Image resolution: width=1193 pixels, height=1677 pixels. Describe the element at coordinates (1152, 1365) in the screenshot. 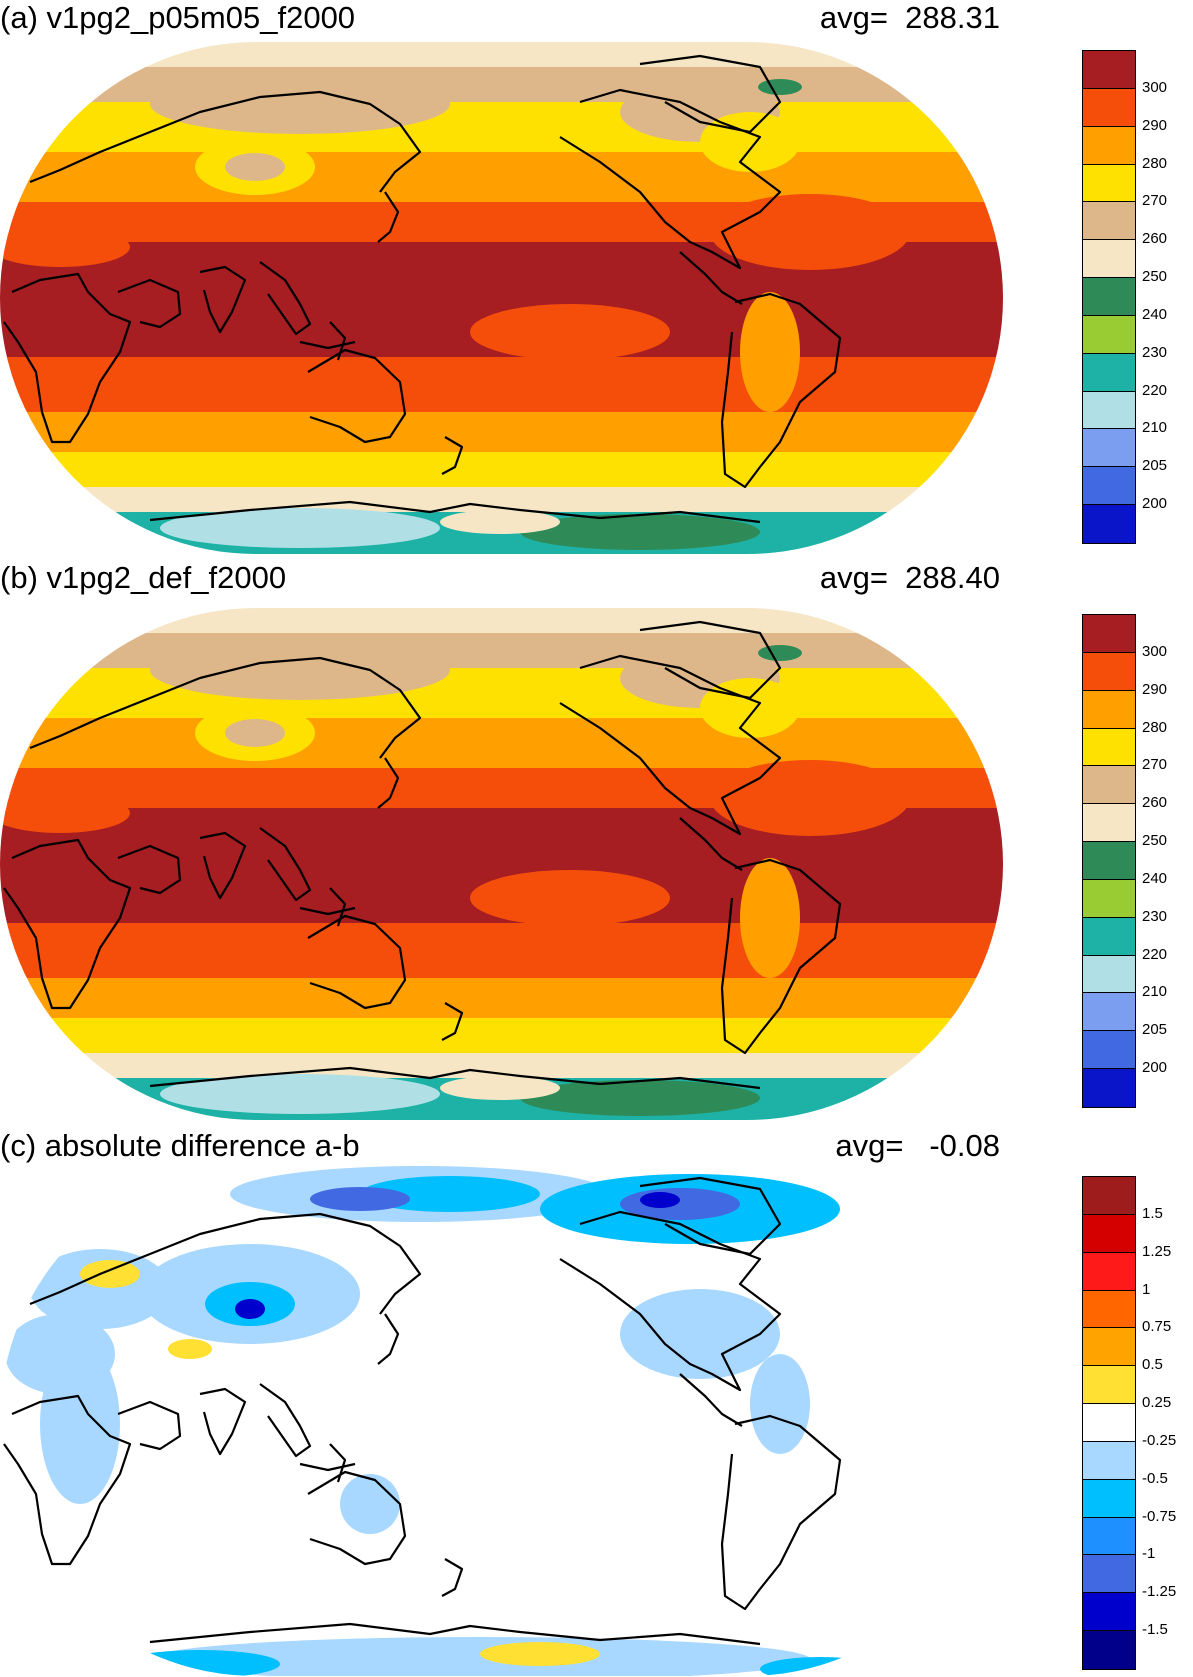

I see `colorbar-tick-label: 0.5` at that location.